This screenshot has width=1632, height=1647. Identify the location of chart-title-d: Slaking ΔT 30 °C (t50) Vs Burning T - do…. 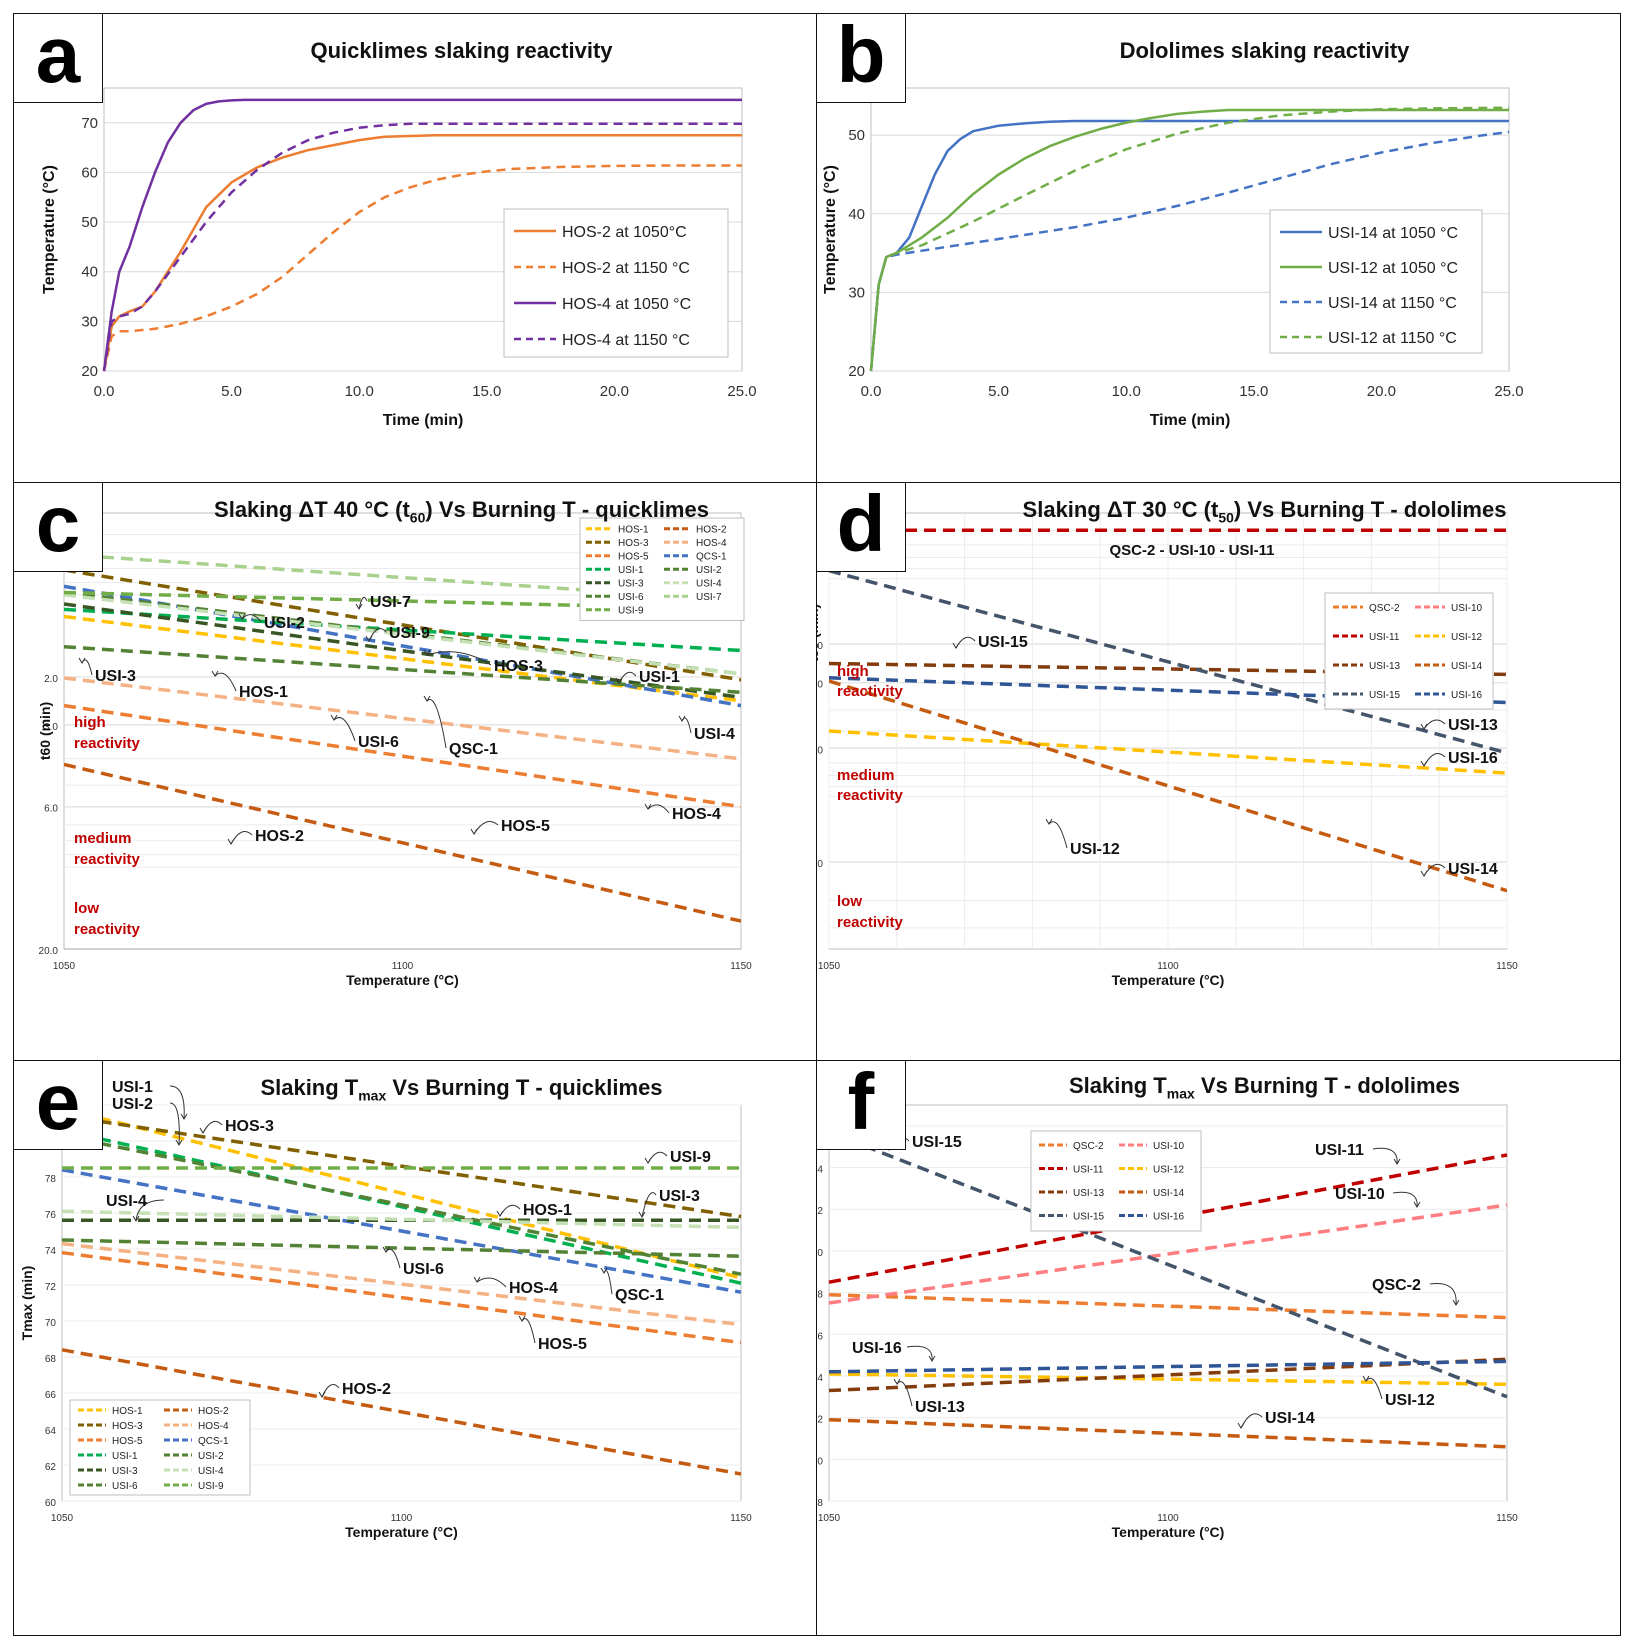
(1263, 511).